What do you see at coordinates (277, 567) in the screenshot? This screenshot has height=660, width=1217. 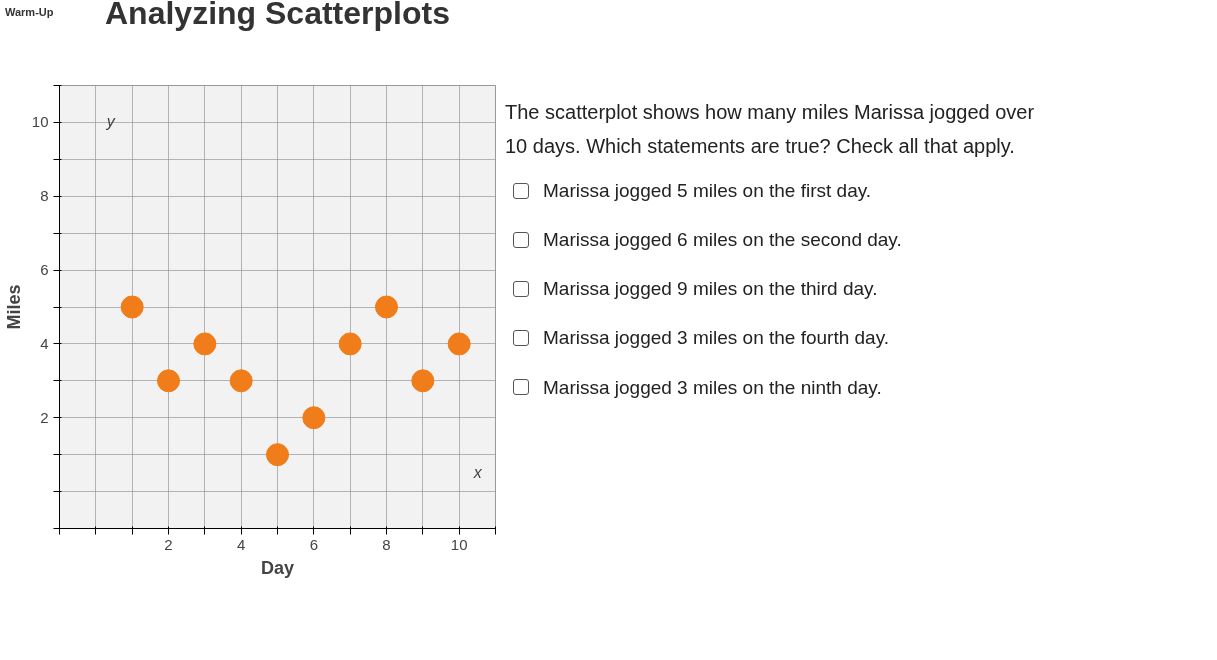 I see `x-axis-title: Day` at bounding box center [277, 567].